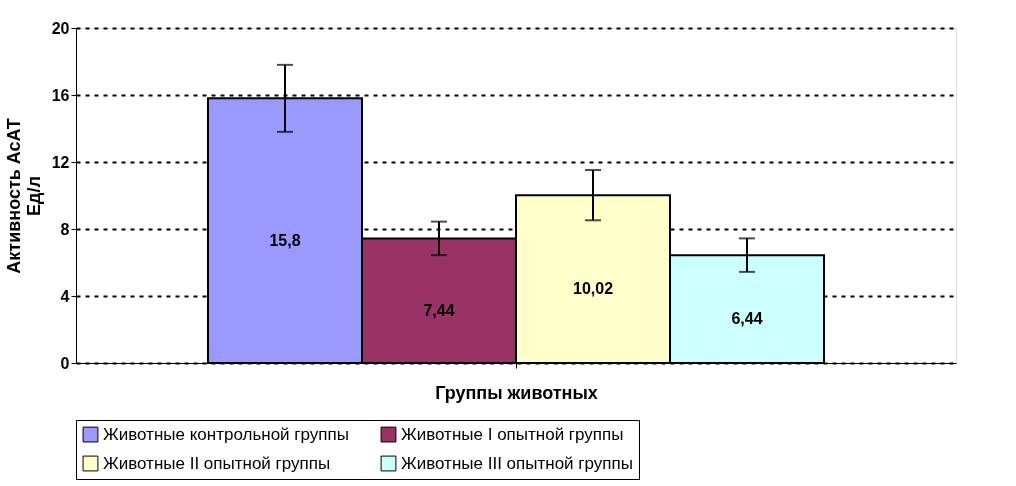  I want to click on y-tick-label: 0, so click(65, 363).